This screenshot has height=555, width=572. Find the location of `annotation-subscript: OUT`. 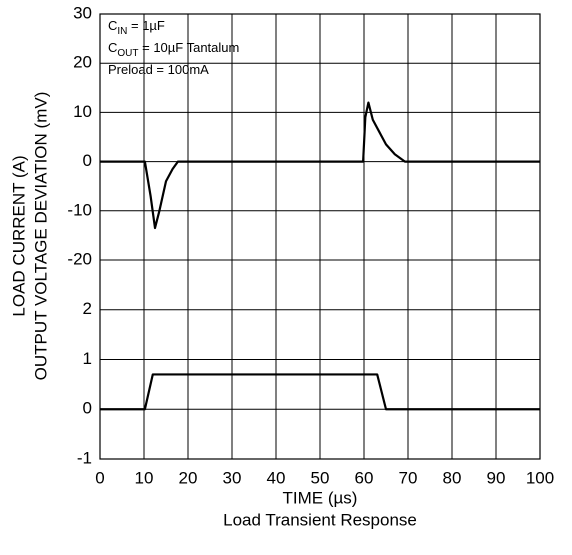

annotation-subscript: OUT is located at coordinates (127, 53).